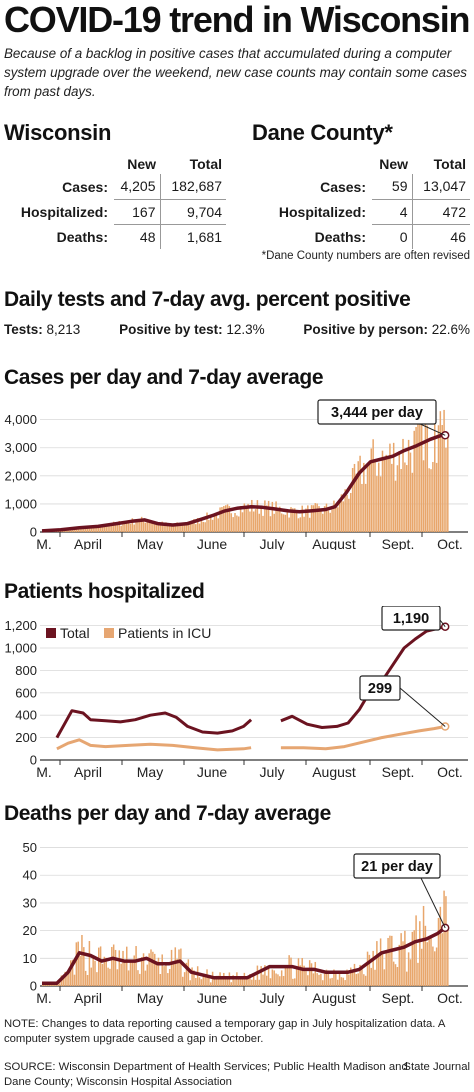 The image size is (474, 1092). I want to click on legend-label: Total, so click(75, 633).